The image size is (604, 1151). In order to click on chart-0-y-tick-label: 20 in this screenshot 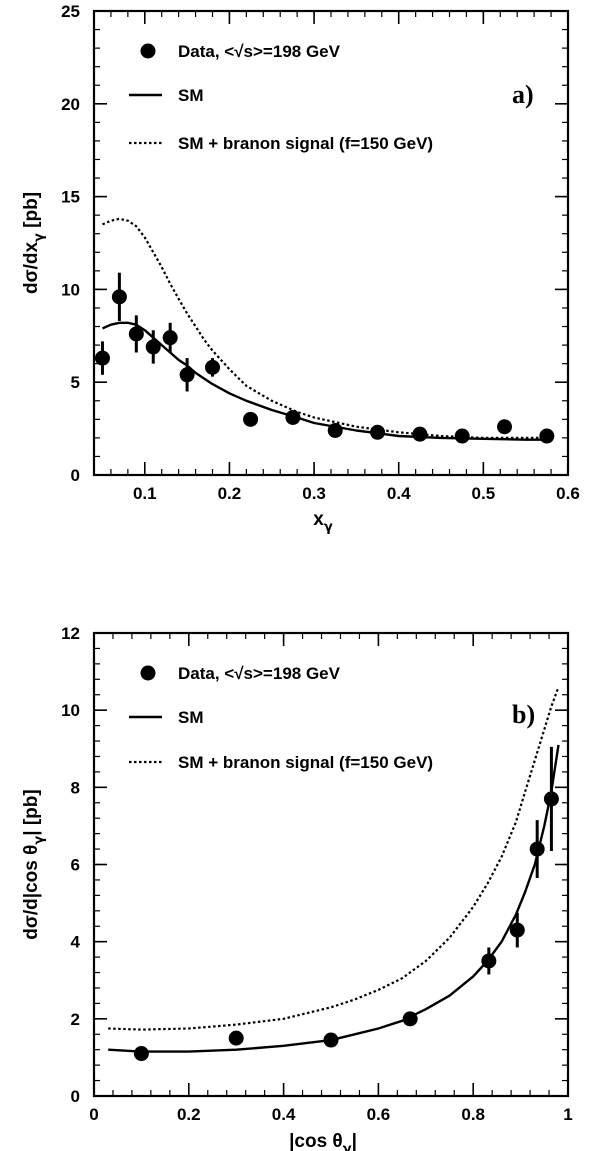, I will do `click(70, 104)`.